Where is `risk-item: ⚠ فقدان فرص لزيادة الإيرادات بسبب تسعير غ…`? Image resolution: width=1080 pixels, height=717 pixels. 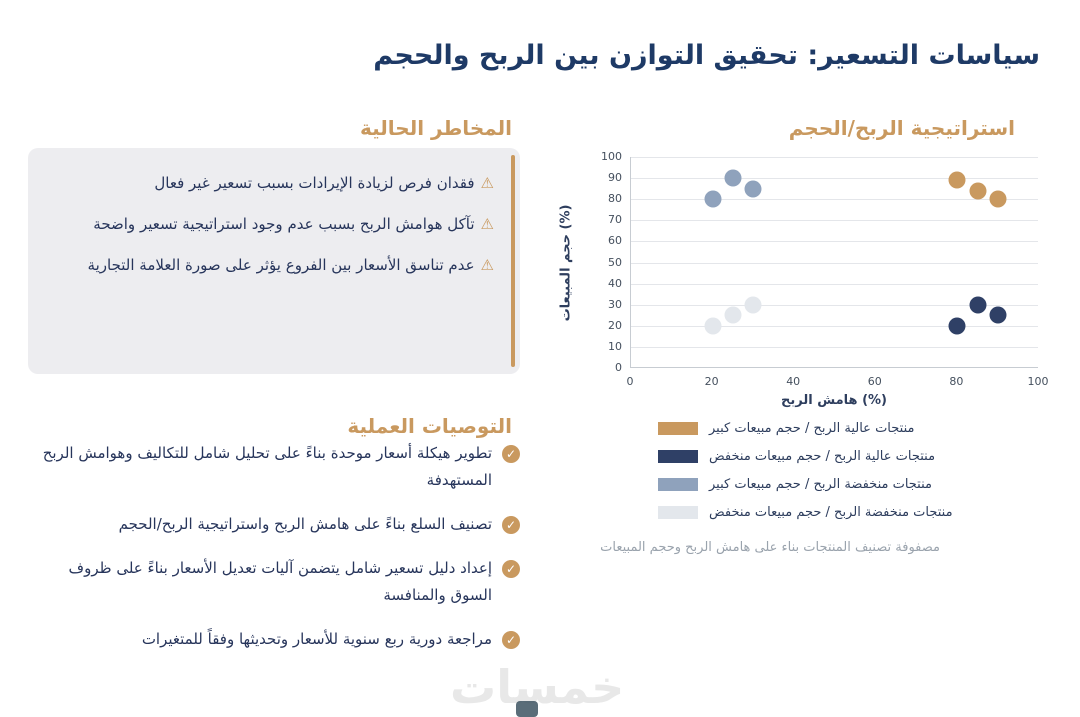 risk-item: ⚠ فقدان فرص لزيادة الإيرادات بسبب تسعير غ… is located at coordinates (272, 183).